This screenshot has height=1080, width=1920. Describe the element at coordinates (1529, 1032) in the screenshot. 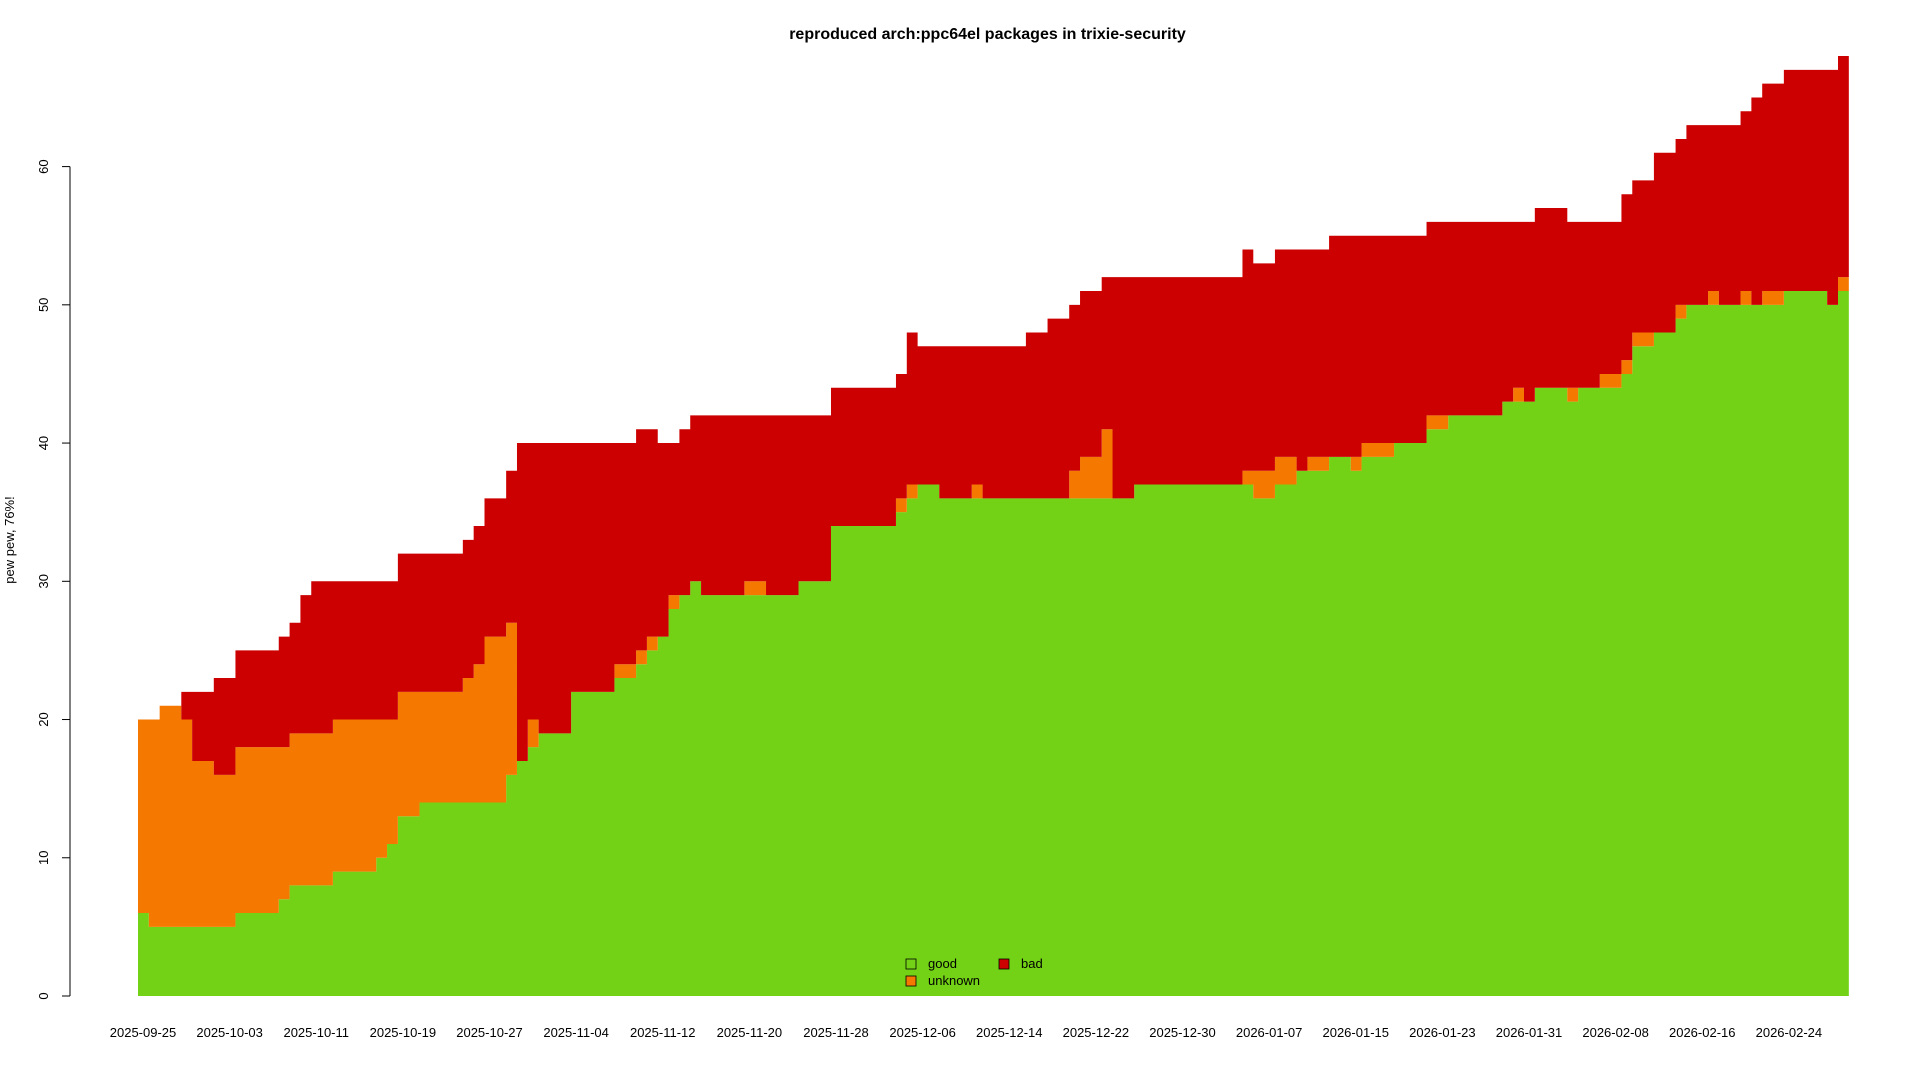

I see `x-tick-label: 2026-01-31` at that location.